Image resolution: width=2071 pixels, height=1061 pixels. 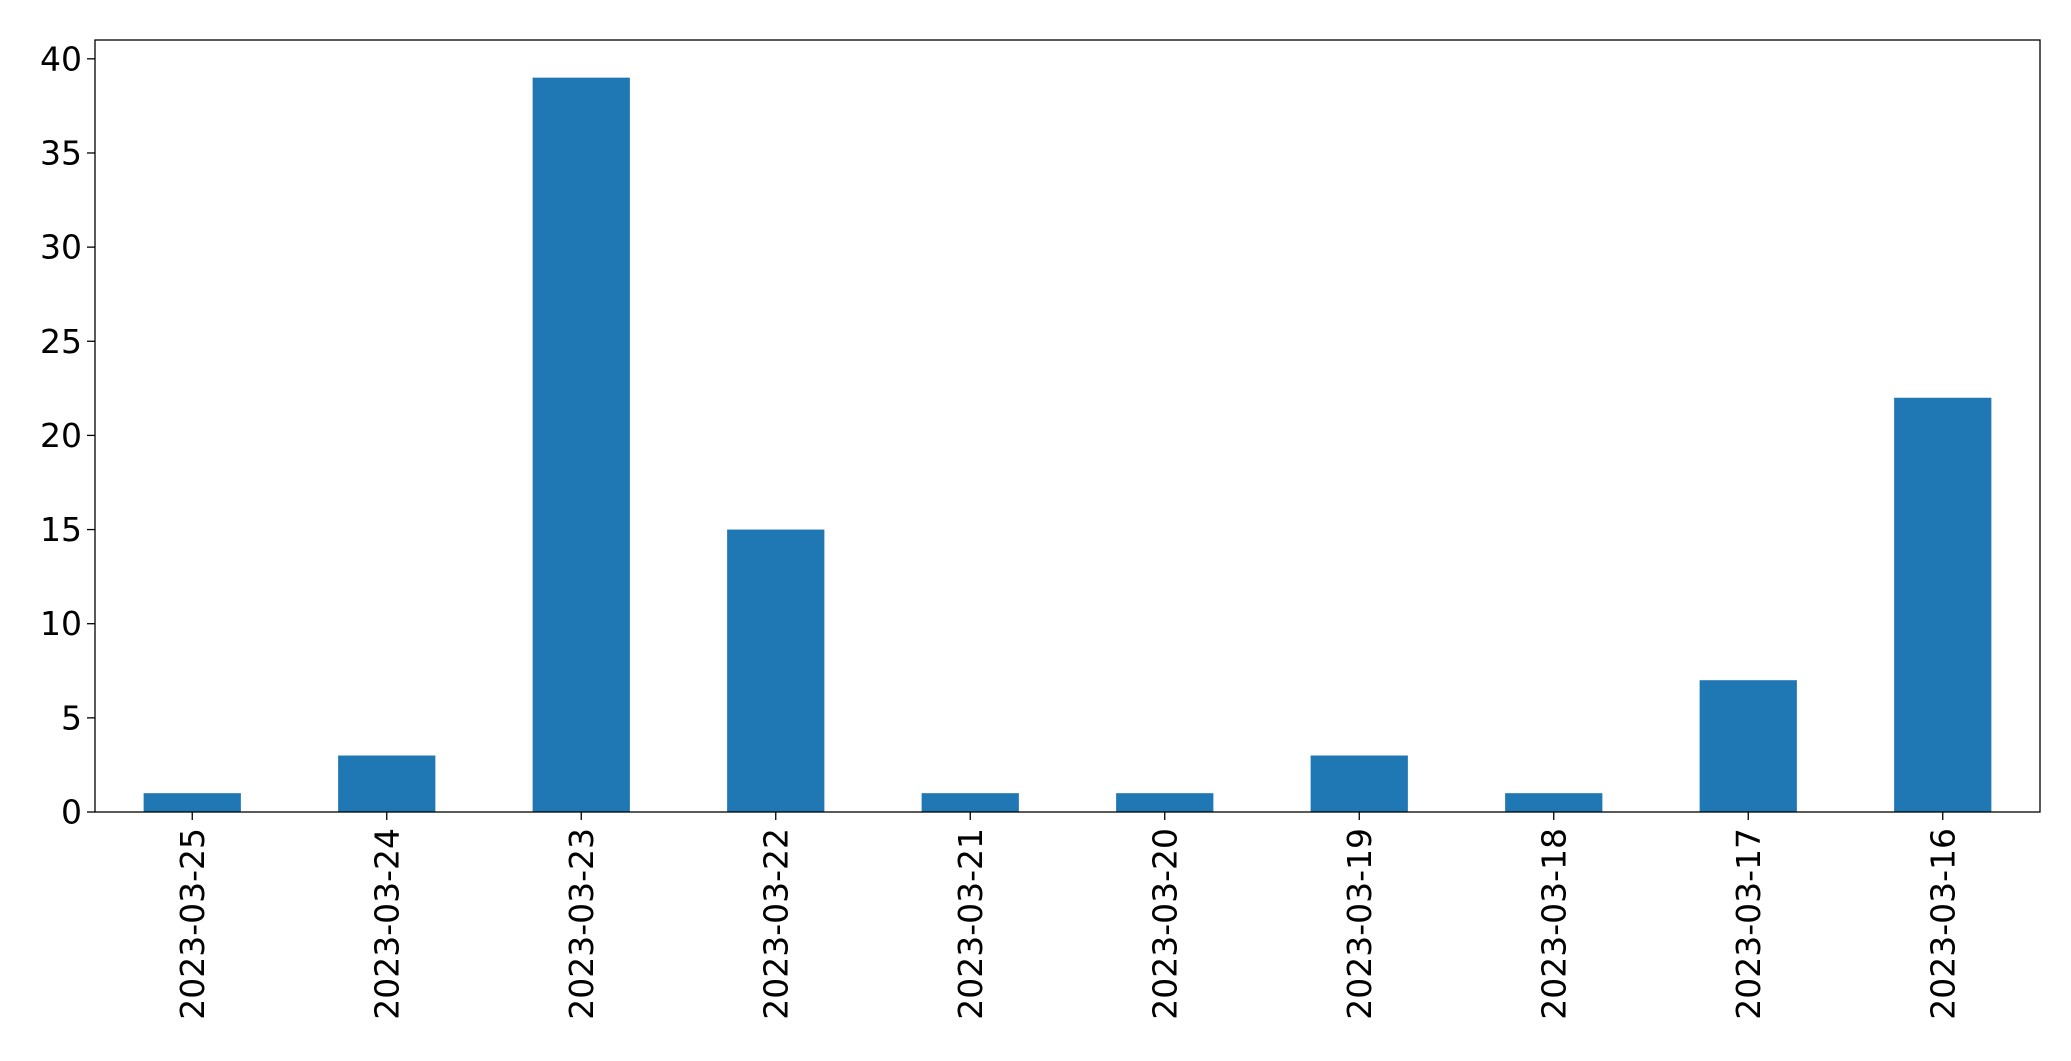 I want to click on y-tick-label: 30, so click(x=61, y=247).